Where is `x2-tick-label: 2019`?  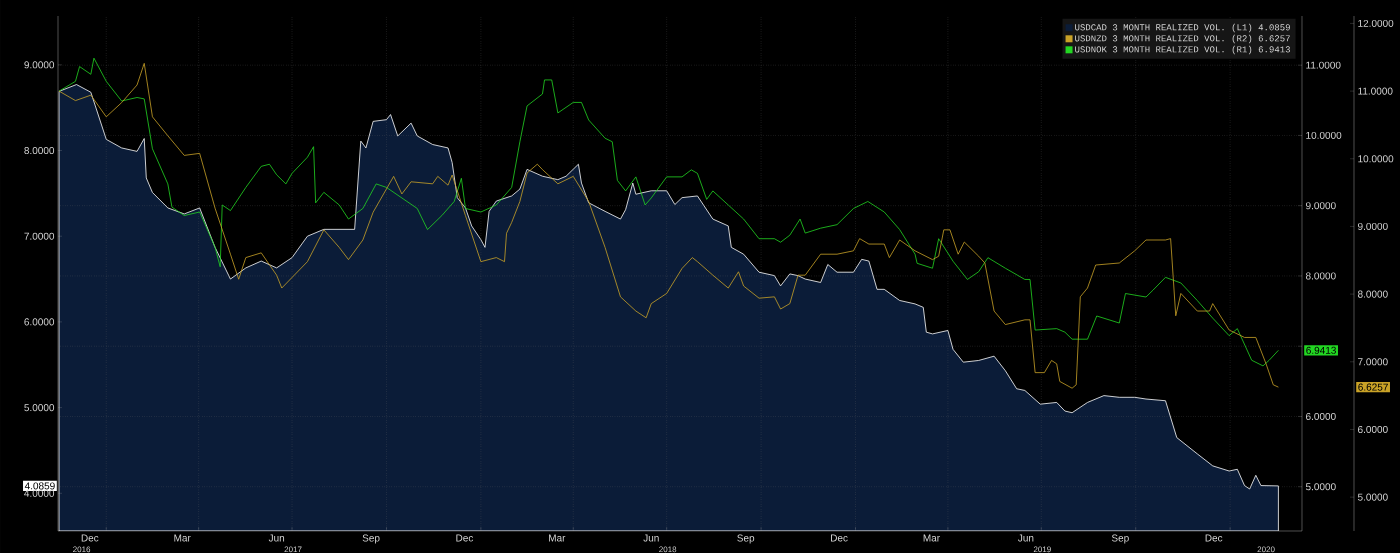 x2-tick-label: 2019 is located at coordinates (1042, 549).